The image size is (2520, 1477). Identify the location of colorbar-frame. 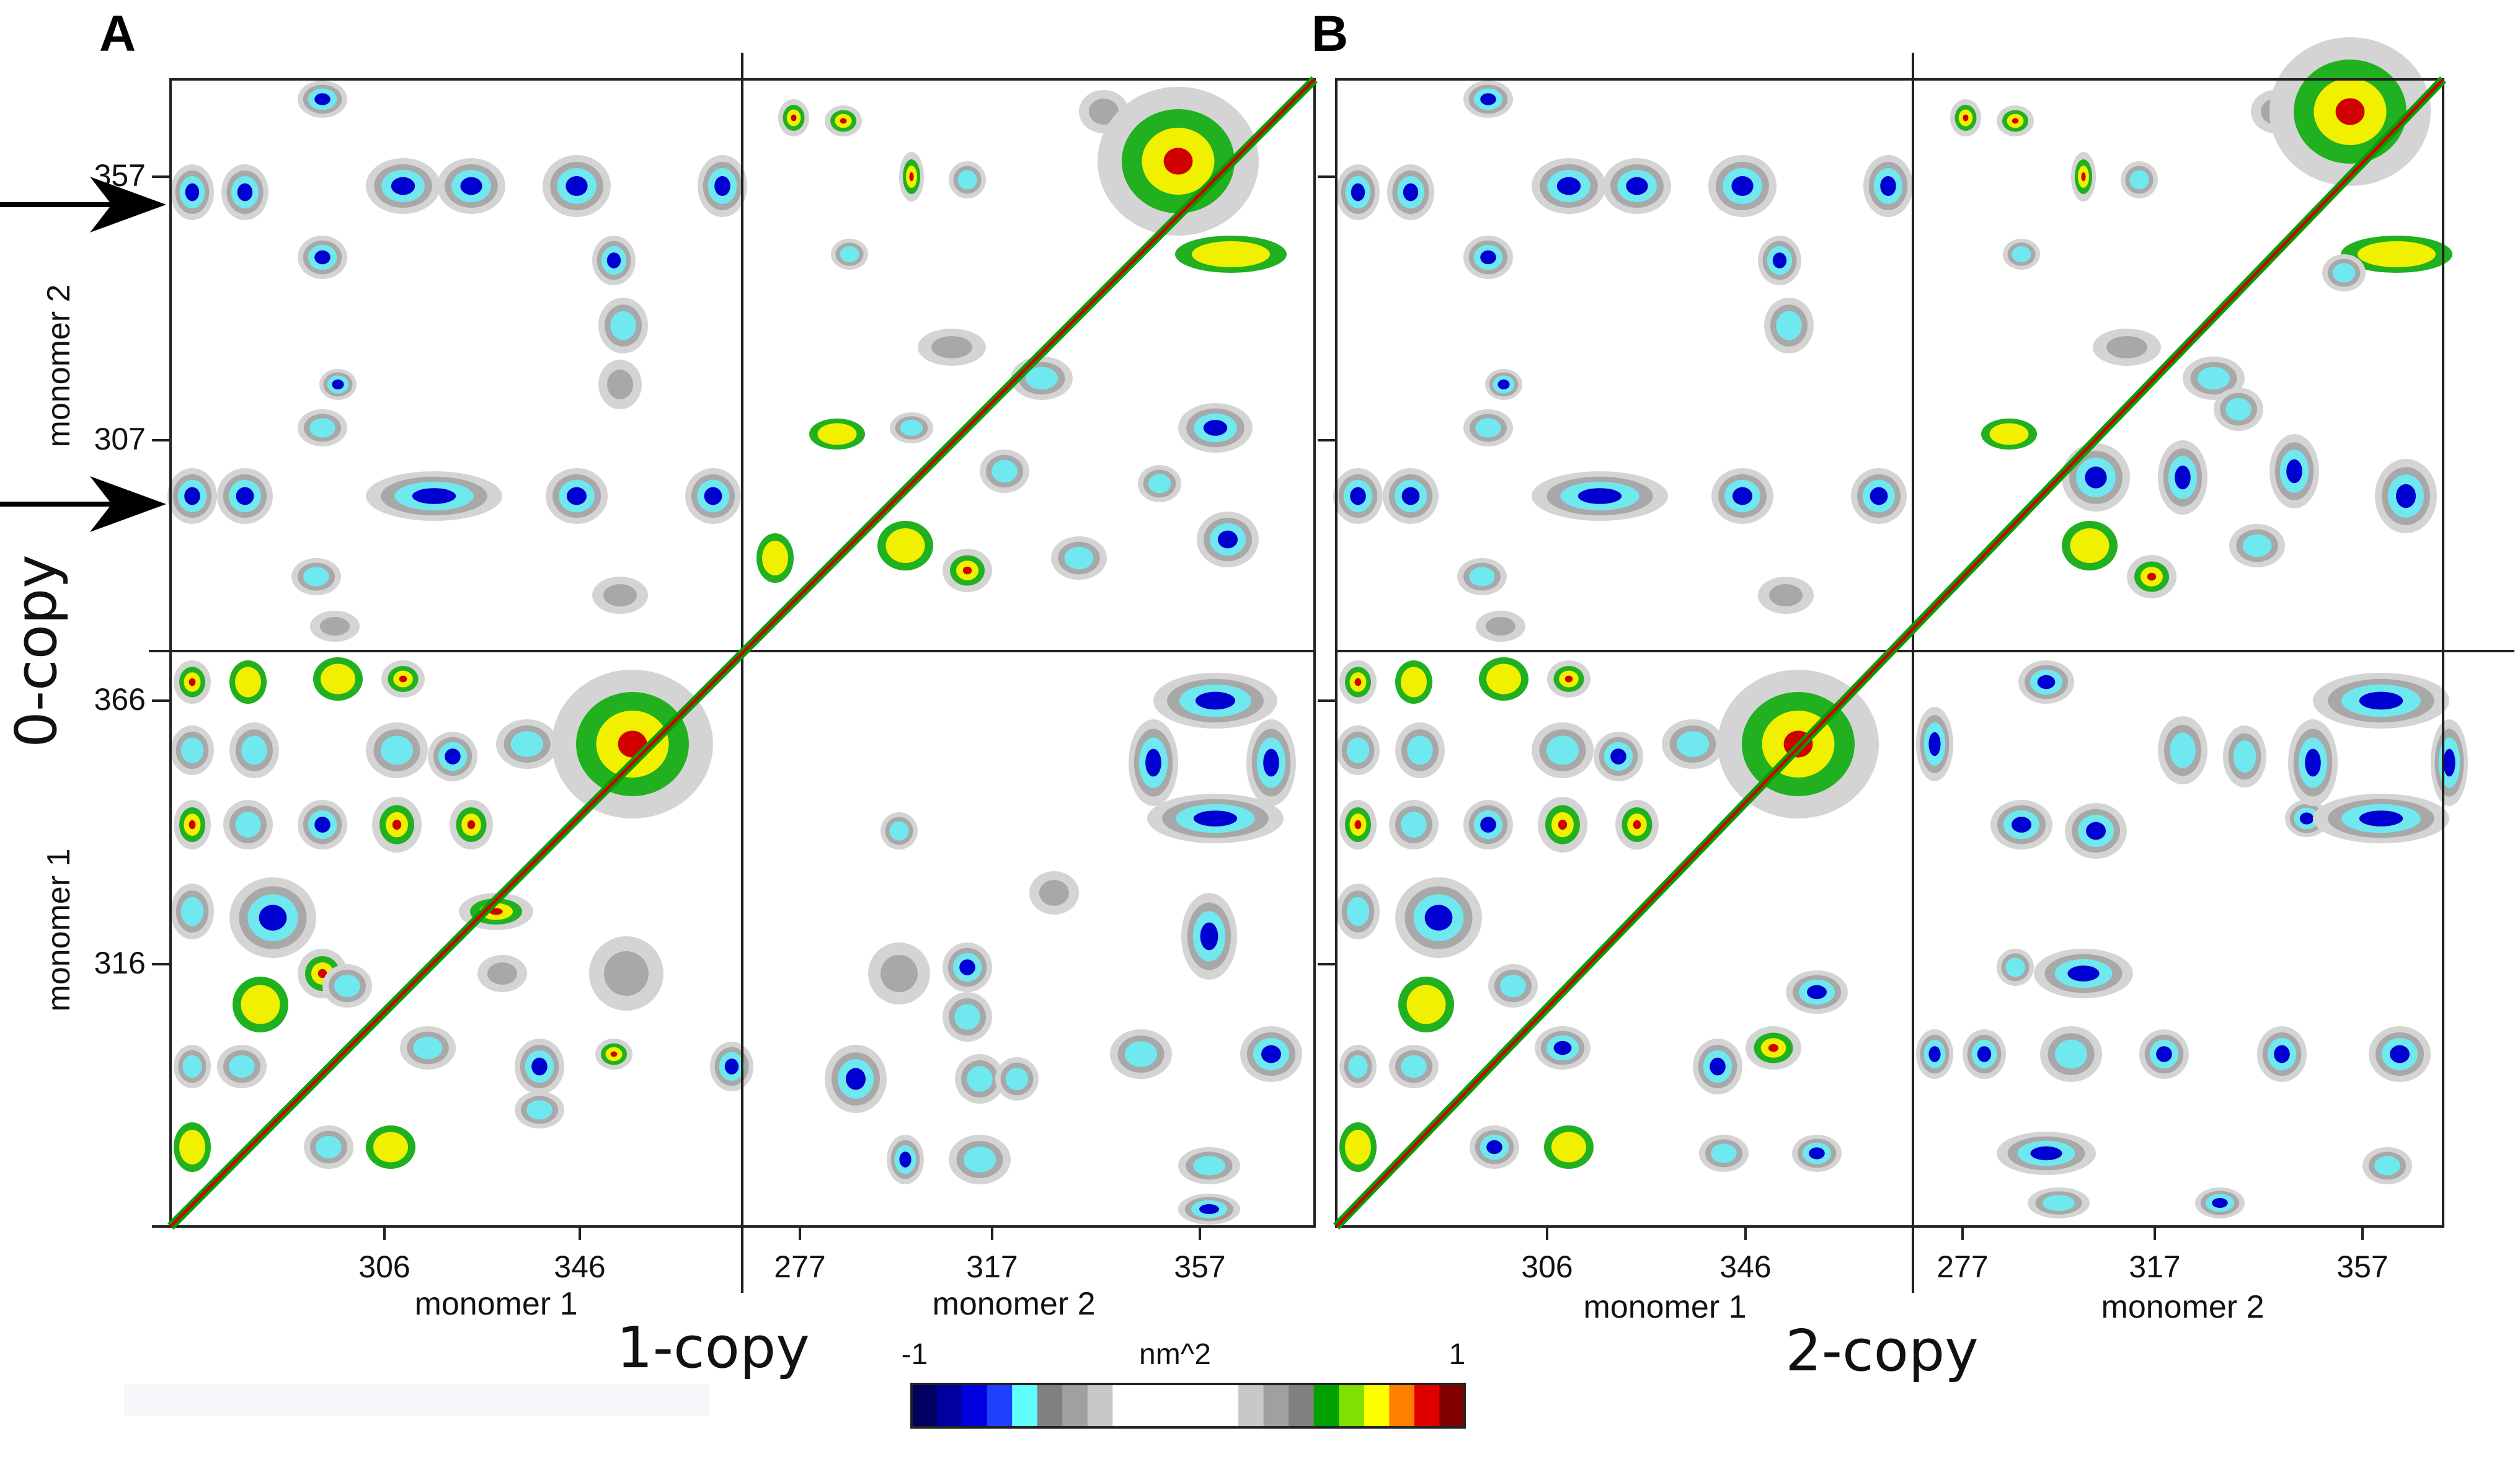
(1188, 1406).